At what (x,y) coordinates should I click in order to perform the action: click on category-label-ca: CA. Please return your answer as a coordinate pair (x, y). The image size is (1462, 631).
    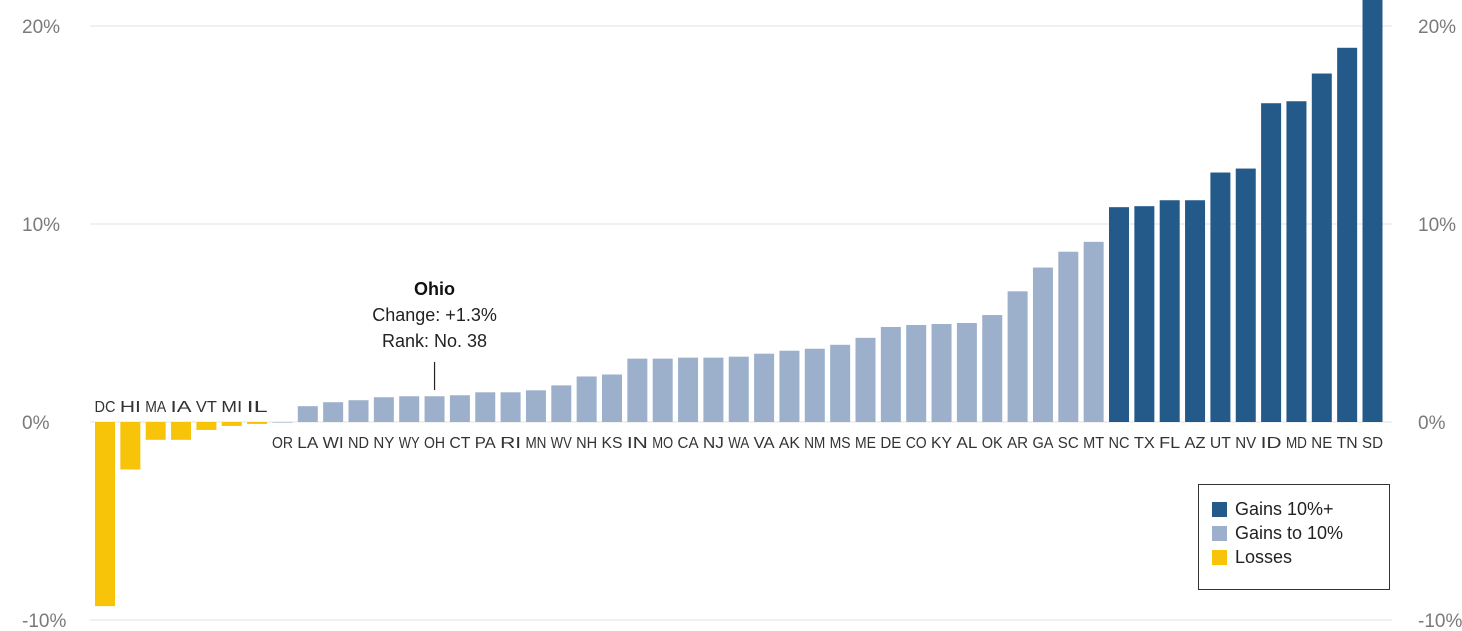
    Looking at the image, I should click on (689, 443).